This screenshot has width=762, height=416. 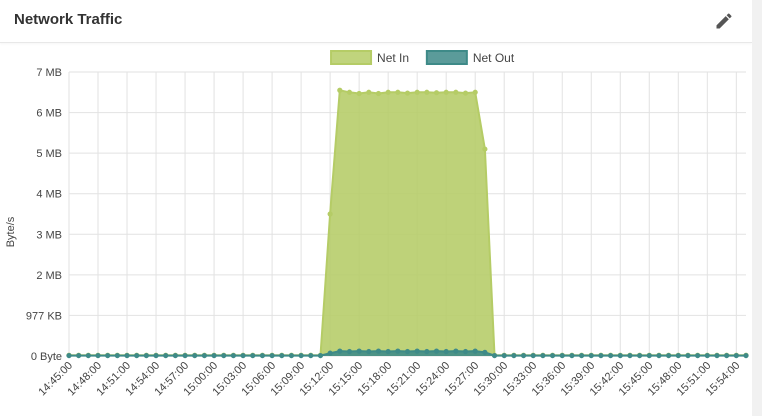 What do you see at coordinates (470, 57) in the screenshot?
I see `legend-item-1: Net Out` at bounding box center [470, 57].